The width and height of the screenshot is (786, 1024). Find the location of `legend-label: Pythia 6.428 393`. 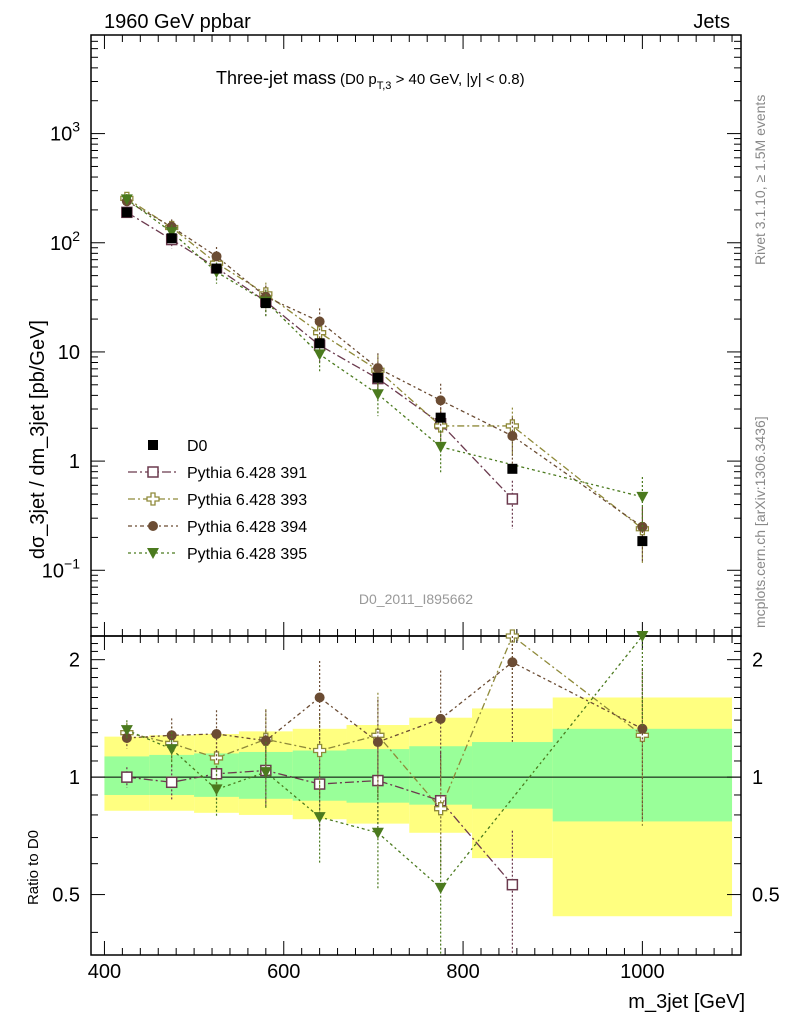

legend-label: Pythia 6.428 393 is located at coordinates (247, 500).